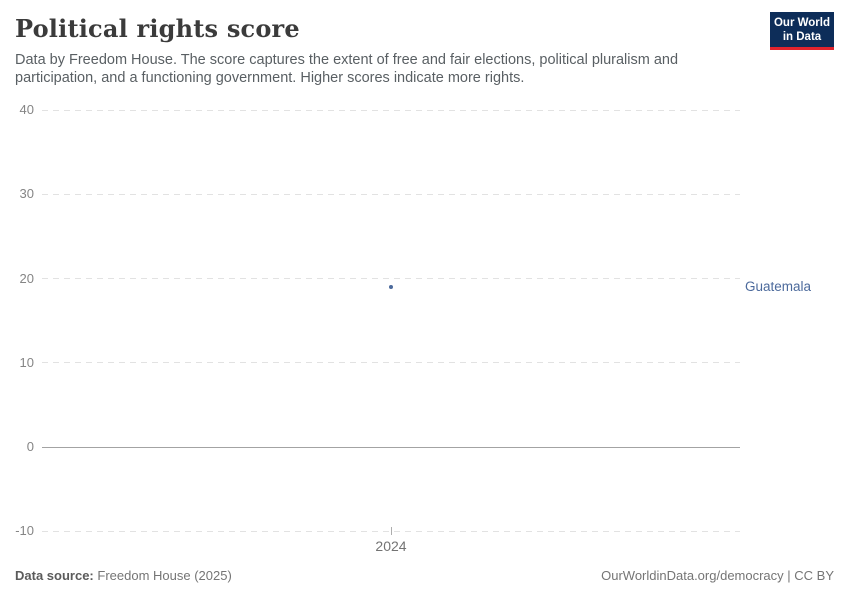 Image resolution: width=850 pixels, height=600 pixels. Describe the element at coordinates (26, 362) in the screenshot. I see `ytick-label-10: 10` at that location.